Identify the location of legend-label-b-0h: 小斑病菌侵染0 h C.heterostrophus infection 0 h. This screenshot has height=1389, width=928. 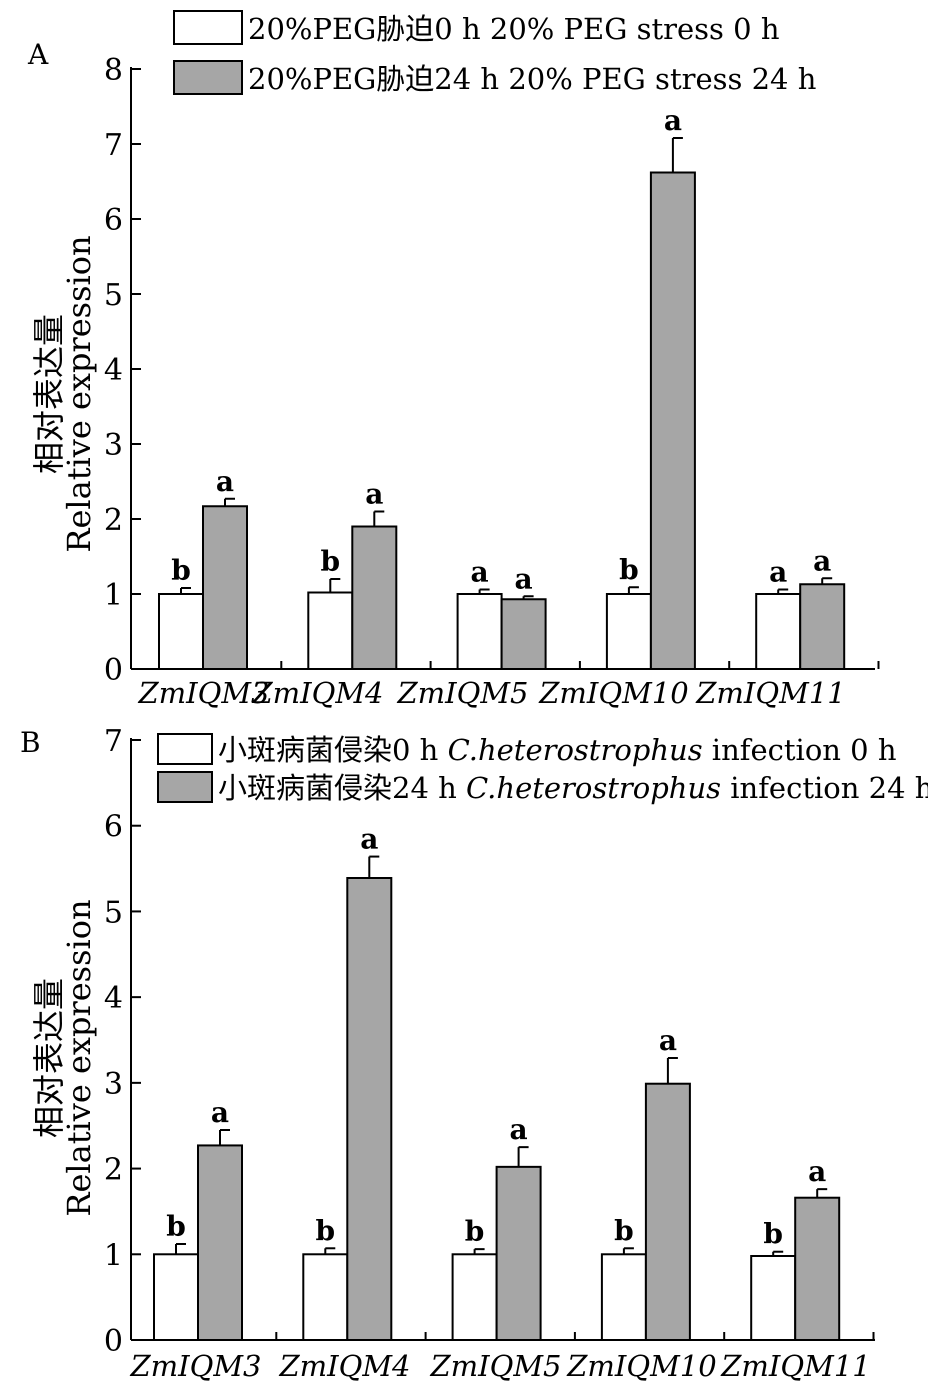
(557, 750).